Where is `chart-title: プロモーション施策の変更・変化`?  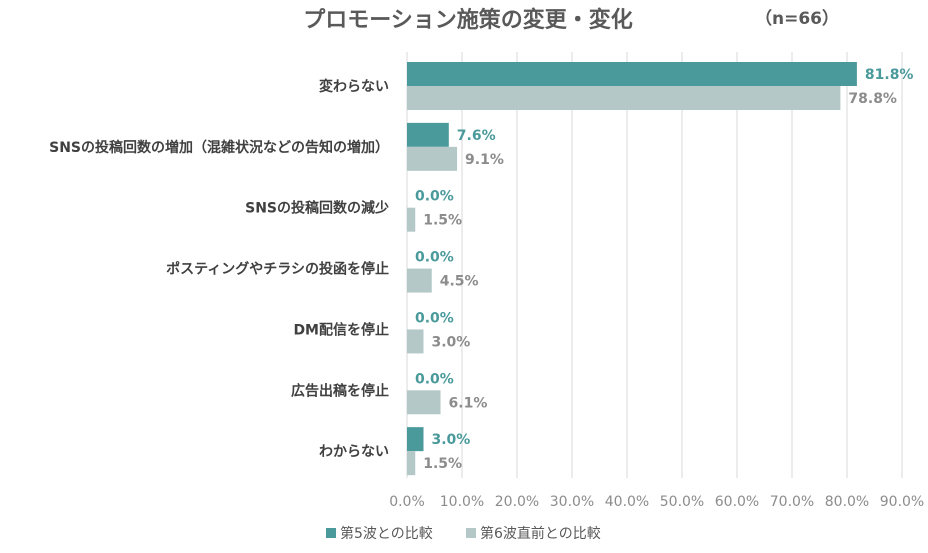
chart-title: プロモーション施策の変更・変化 is located at coordinates (468, 20).